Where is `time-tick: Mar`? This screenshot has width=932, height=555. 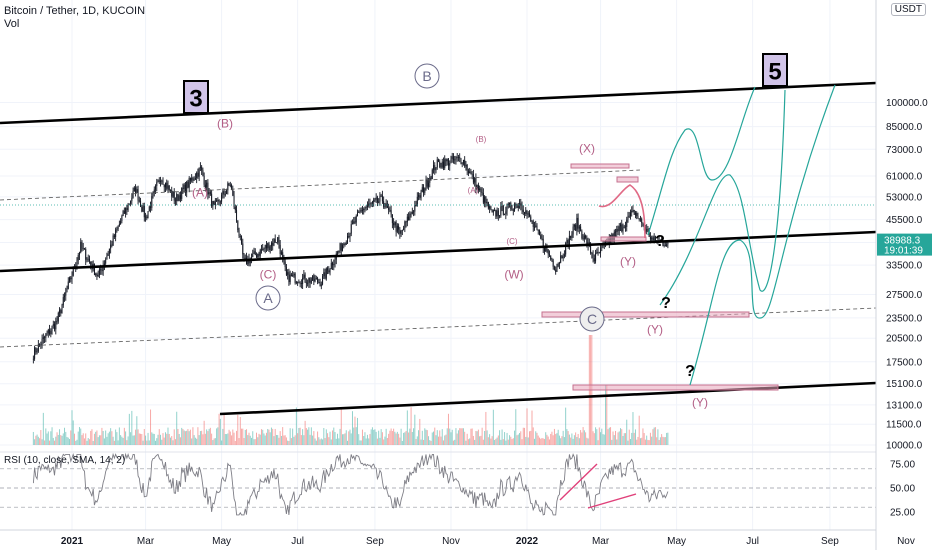 time-tick: Mar is located at coordinates (146, 541).